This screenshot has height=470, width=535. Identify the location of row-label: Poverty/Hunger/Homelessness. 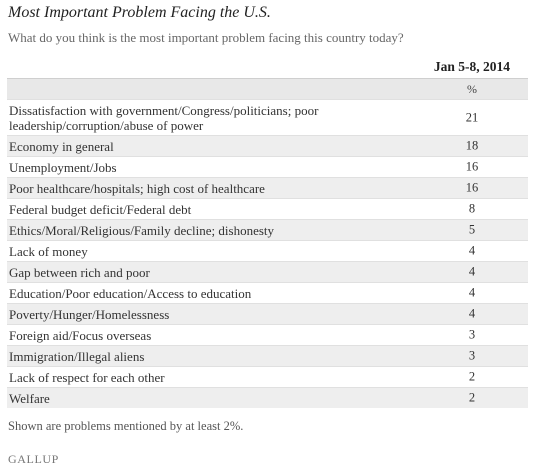
(89, 314).